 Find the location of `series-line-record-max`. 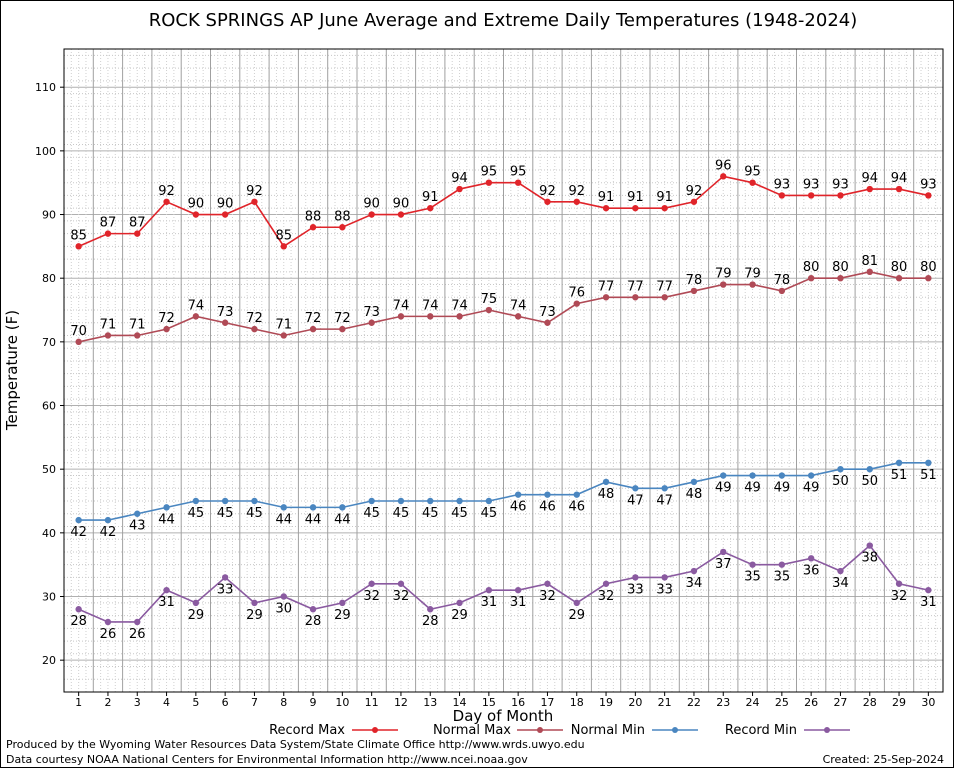

series-line-record-max is located at coordinates (503, 211).